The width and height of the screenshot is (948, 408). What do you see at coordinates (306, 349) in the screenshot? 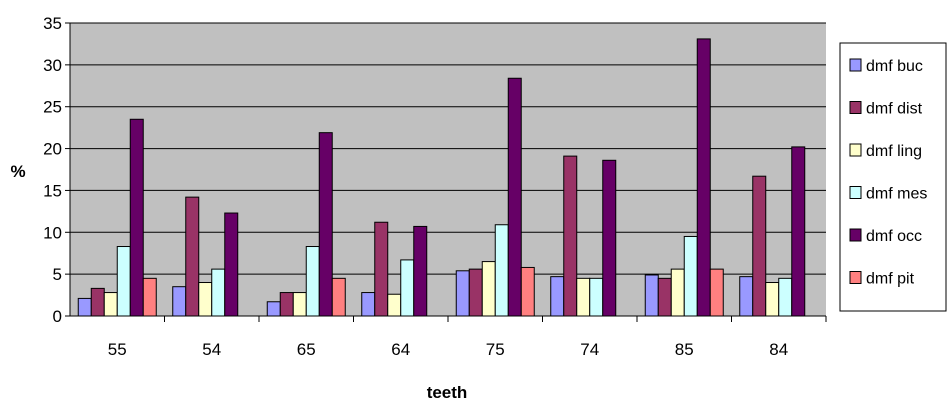
I see `x-tick-label: 65` at bounding box center [306, 349].